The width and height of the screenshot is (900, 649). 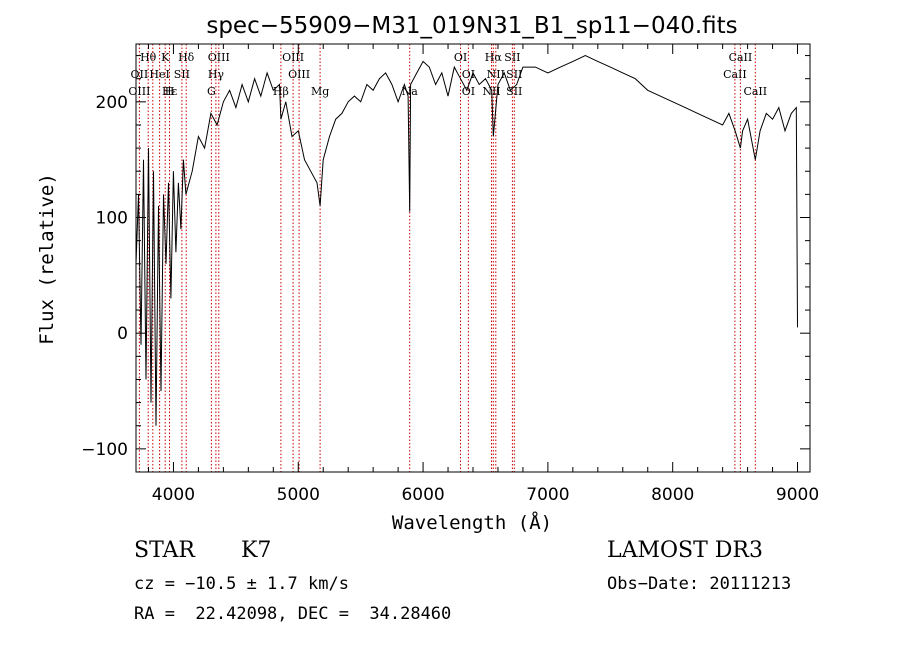 What do you see at coordinates (216, 74) in the screenshot?
I see `line-label-12: Hγ` at bounding box center [216, 74].